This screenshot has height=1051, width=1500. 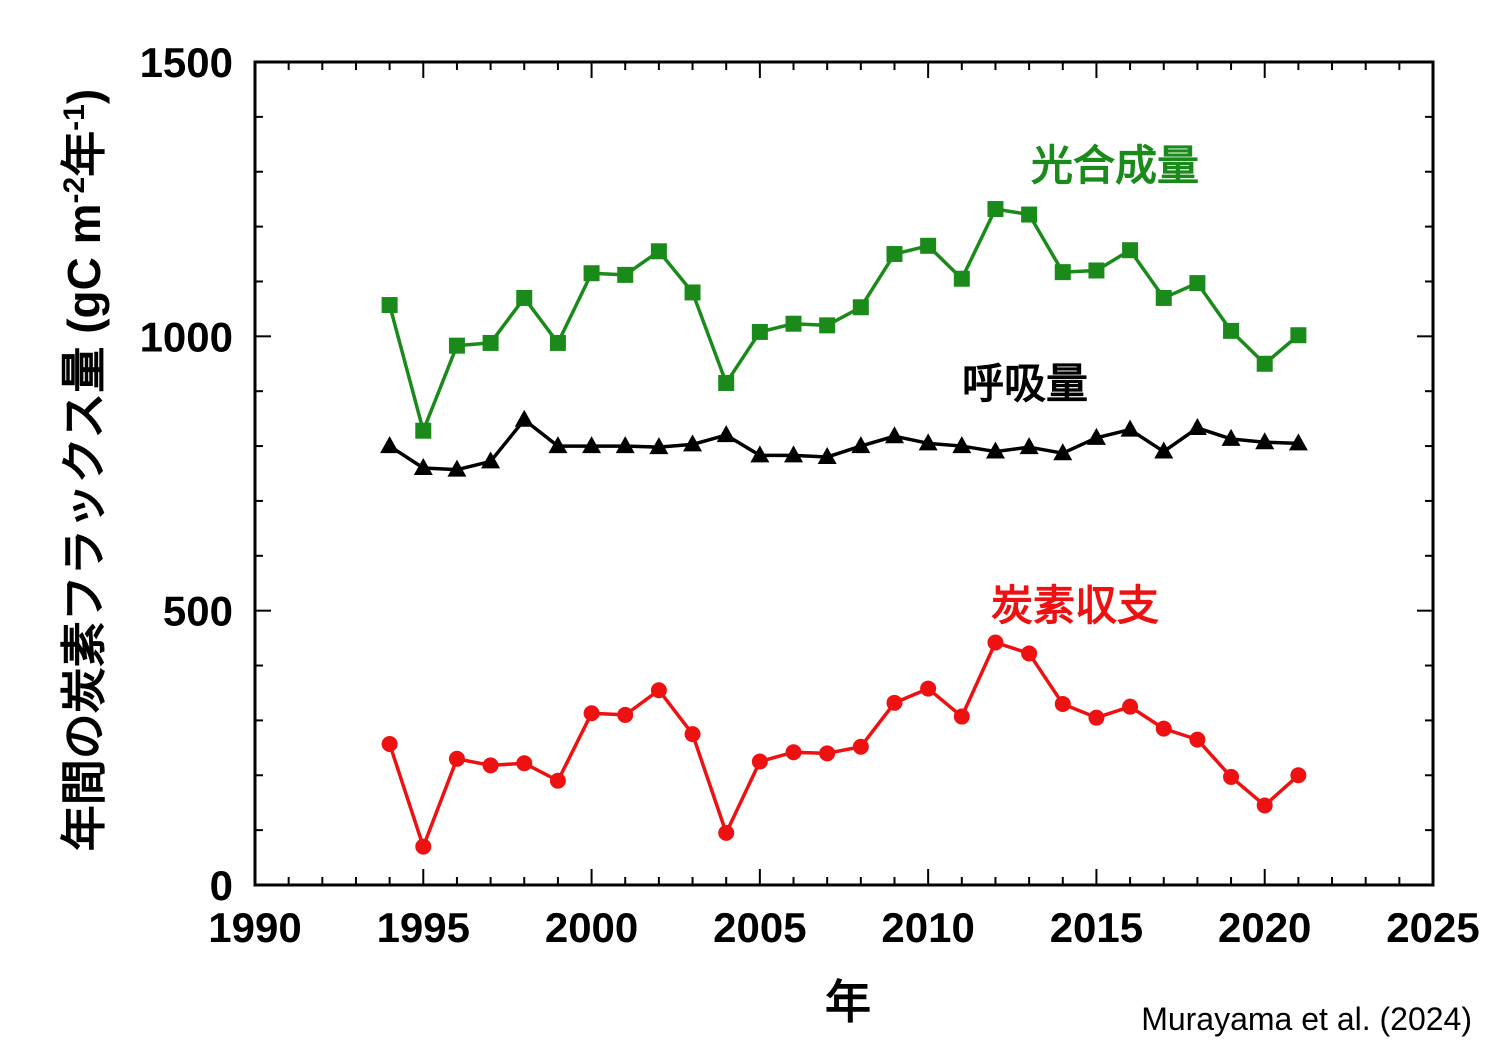 What do you see at coordinates (1432, 927) in the screenshot?
I see `x-tick-label: 2025` at bounding box center [1432, 927].